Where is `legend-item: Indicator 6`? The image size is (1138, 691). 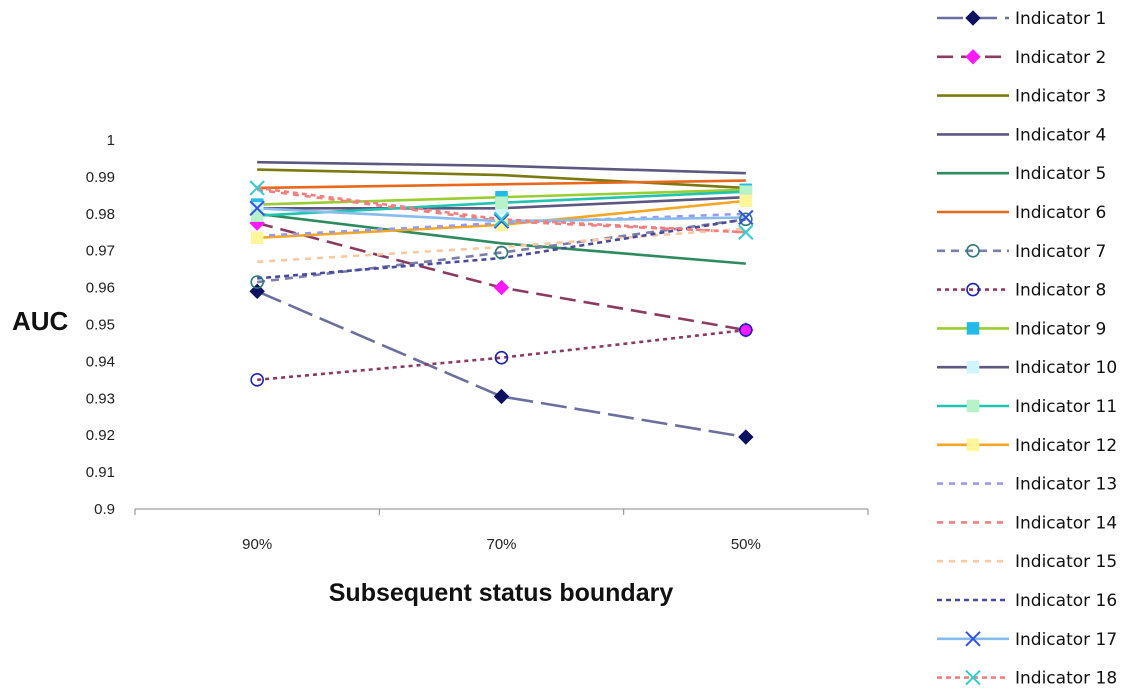 legend-item: Indicator 6 is located at coordinates (1021, 213).